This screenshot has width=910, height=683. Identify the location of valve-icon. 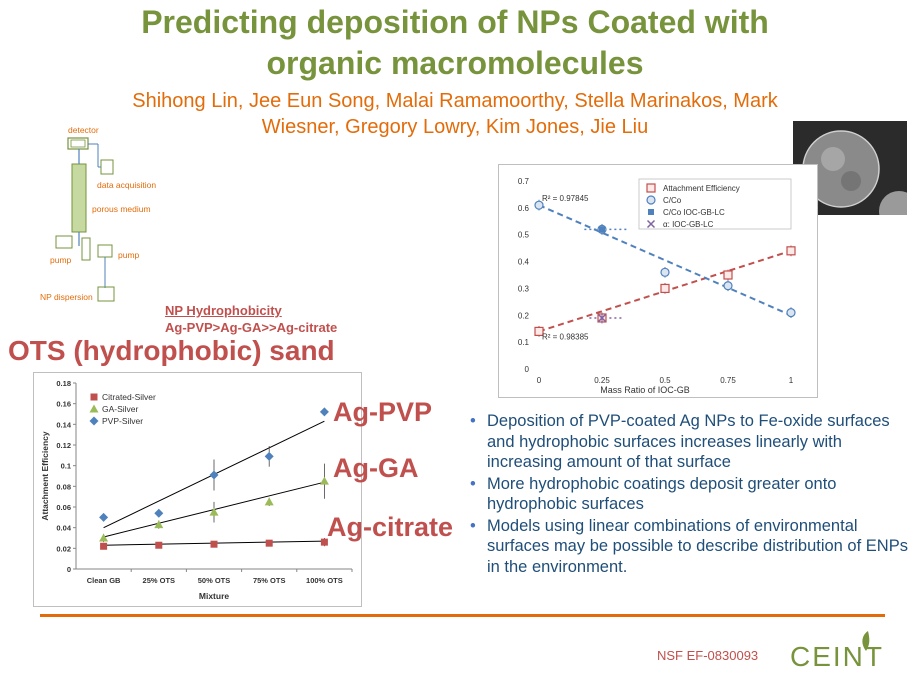
(86, 249).